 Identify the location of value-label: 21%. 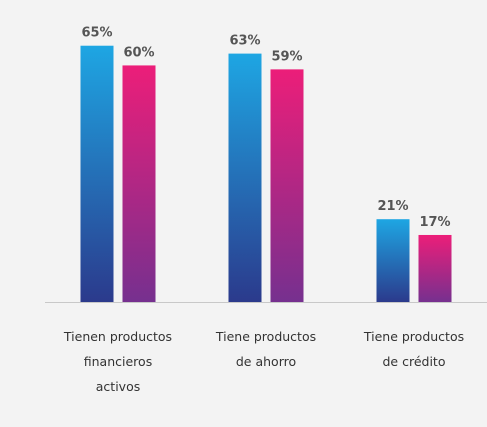
(392, 206).